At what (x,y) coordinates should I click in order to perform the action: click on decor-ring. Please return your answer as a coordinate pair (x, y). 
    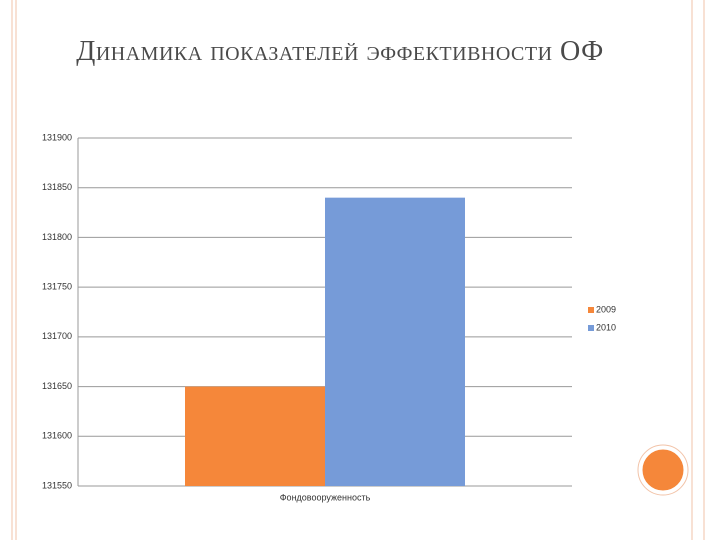
    Looking at the image, I should click on (663, 470).